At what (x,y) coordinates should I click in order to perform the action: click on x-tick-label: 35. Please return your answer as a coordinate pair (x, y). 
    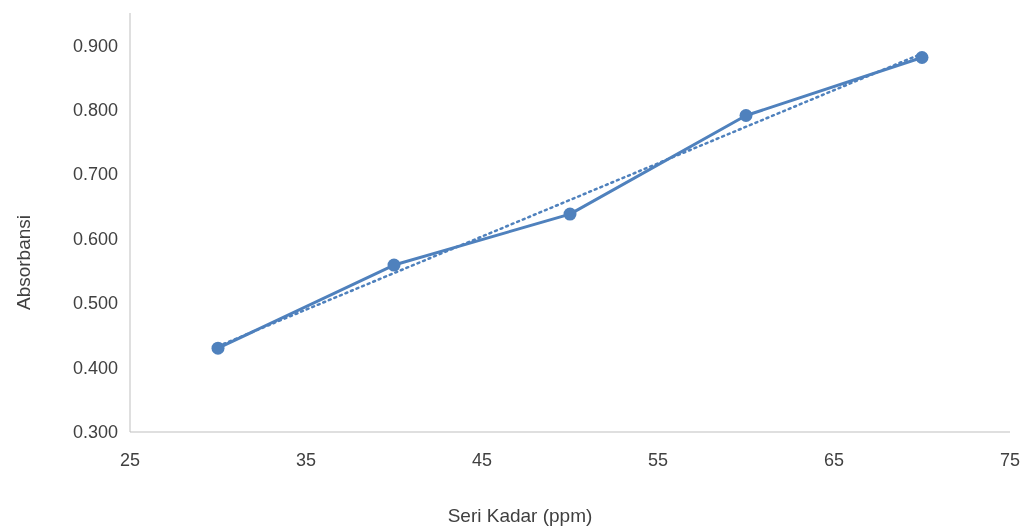
    Looking at the image, I should click on (306, 460).